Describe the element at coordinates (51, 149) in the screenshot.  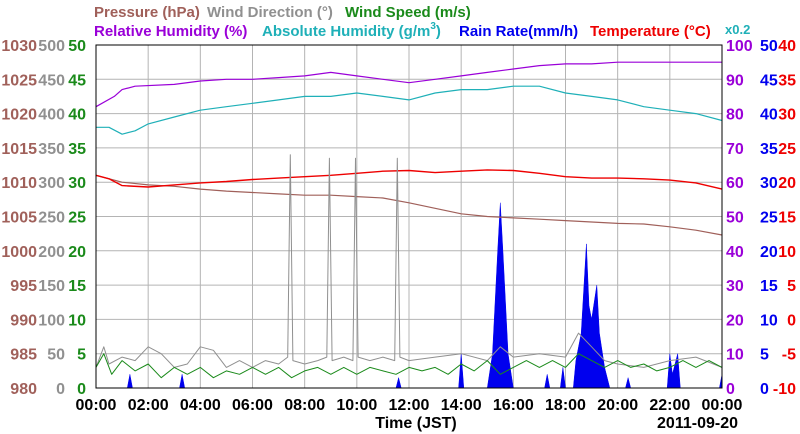
I see `wind-direction-tick-label: 350` at that location.